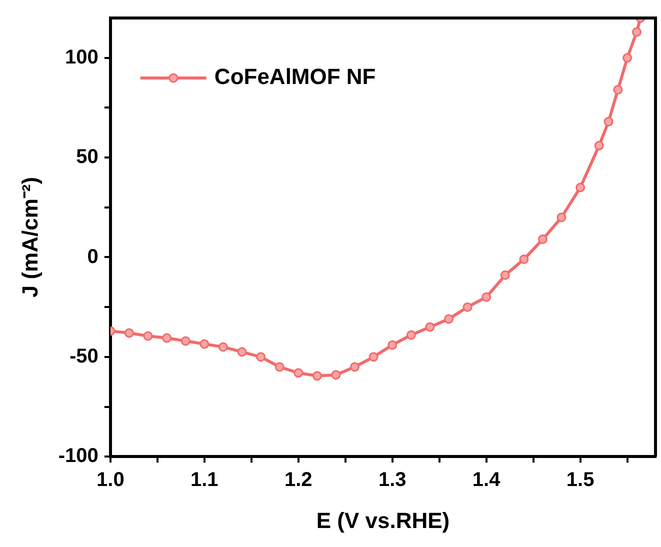 This screenshot has width=661, height=547. What do you see at coordinates (580, 480) in the screenshot?
I see `x-tick-label: 1.5` at bounding box center [580, 480].